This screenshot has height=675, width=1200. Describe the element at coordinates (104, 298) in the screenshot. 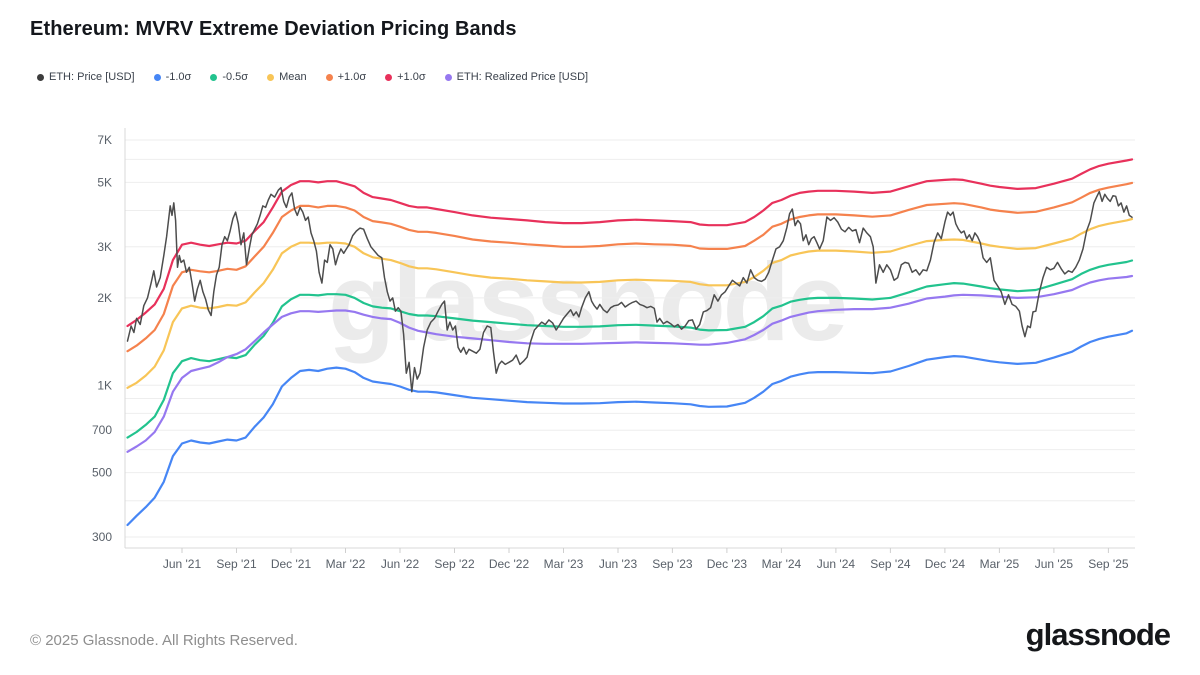

I see `y-tick-label: 2K` at that location.